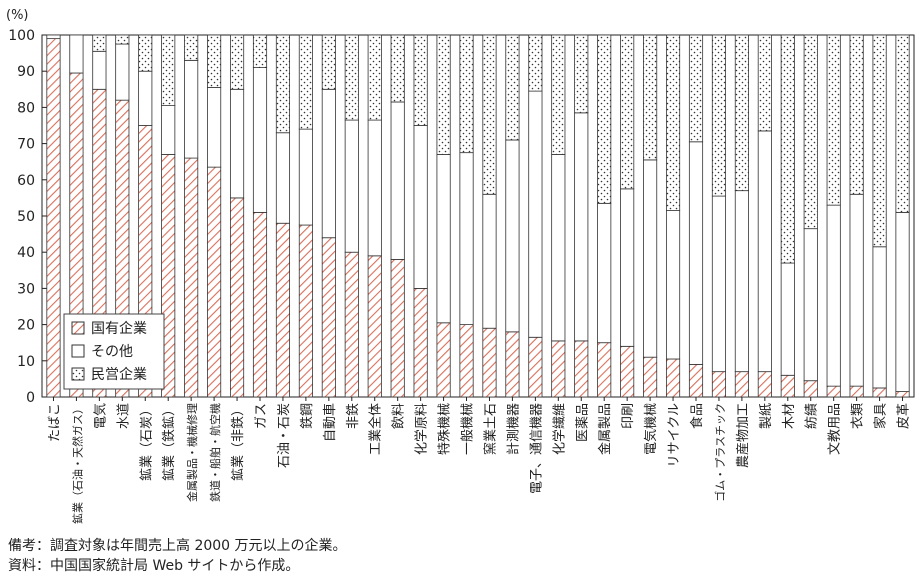  Describe the element at coordinates (904, 416) in the screenshot. I see `x-tick-label: 皮革` at that location.